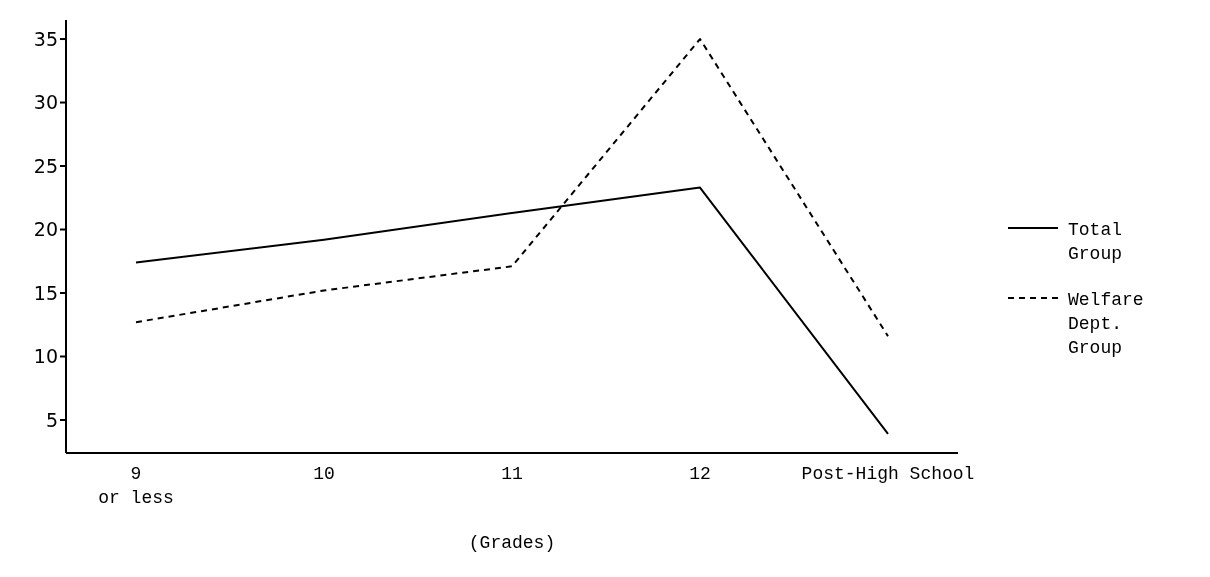  What do you see at coordinates (1095, 242) in the screenshot?
I see `legend-label: Total Group` at bounding box center [1095, 242].